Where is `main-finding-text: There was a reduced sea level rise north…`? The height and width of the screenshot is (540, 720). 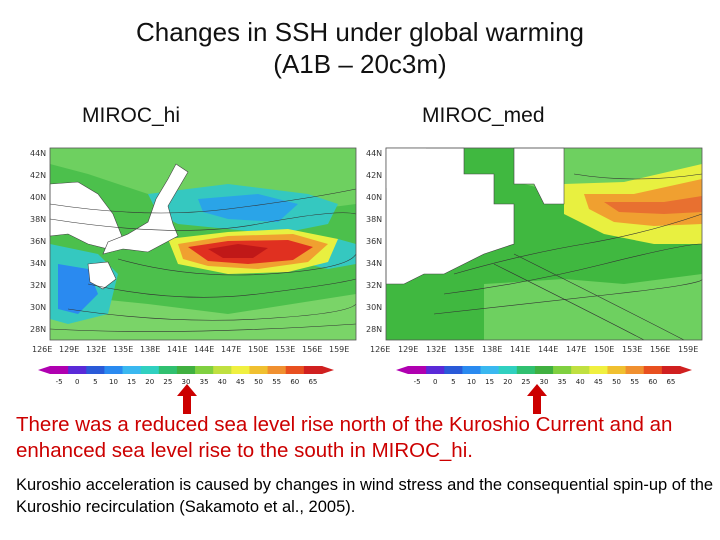
main-finding-text: There was a reduced sea level rise north… is located at coordinates (344, 437).